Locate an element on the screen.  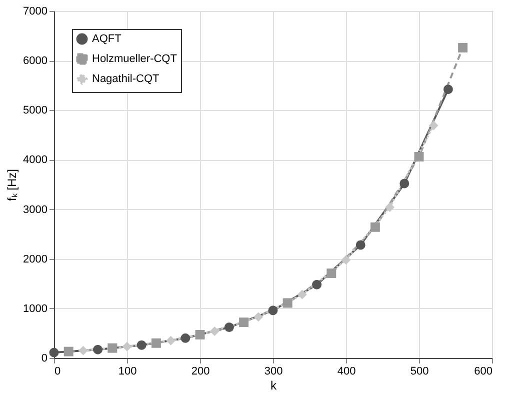
legend-label: Holzmueller-CQT is located at coordinates (135, 59).